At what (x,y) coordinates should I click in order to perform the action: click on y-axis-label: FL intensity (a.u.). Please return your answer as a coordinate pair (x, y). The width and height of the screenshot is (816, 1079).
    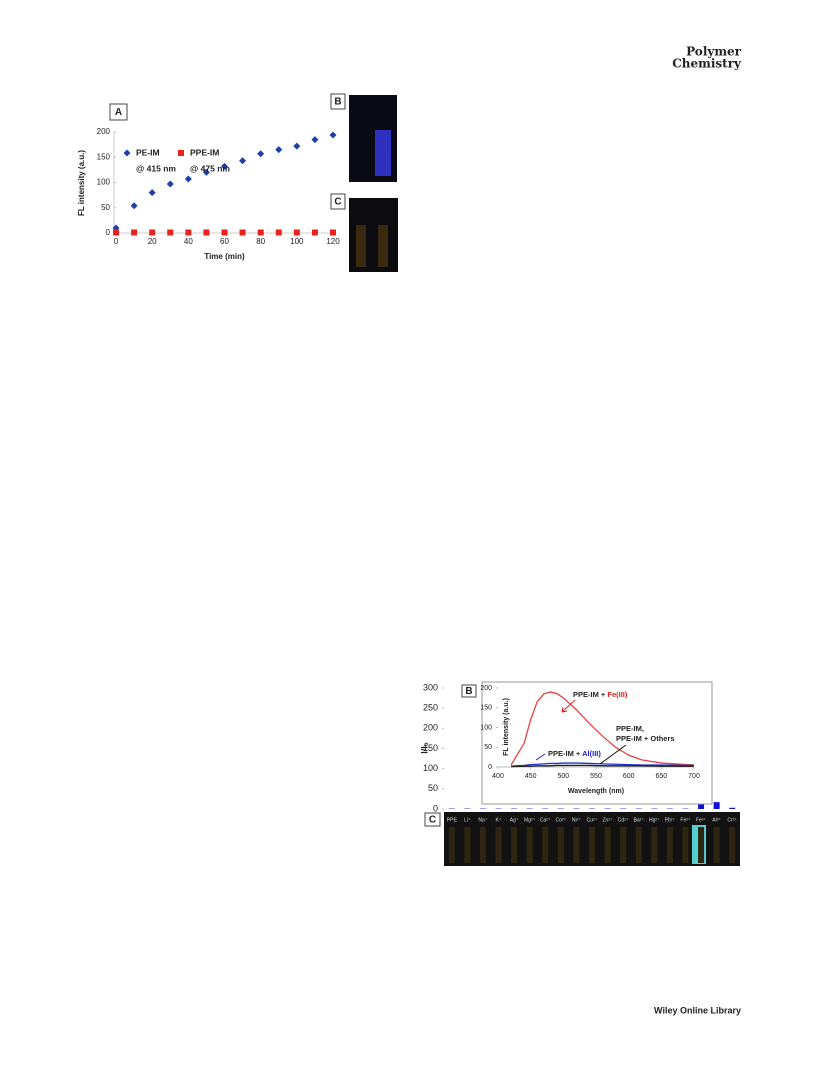
    Looking at the image, I should click on (506, 727).